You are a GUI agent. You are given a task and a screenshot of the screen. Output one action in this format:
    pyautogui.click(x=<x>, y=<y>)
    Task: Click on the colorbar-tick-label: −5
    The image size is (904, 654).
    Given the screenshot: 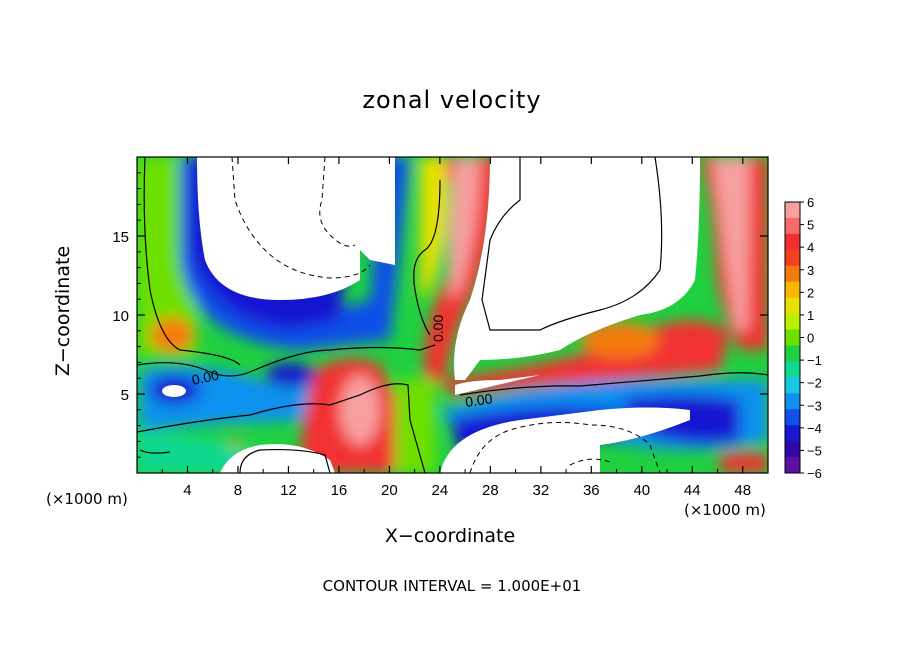 What is the action you would take?
    pyautogui.click(x=814, y=450)
    